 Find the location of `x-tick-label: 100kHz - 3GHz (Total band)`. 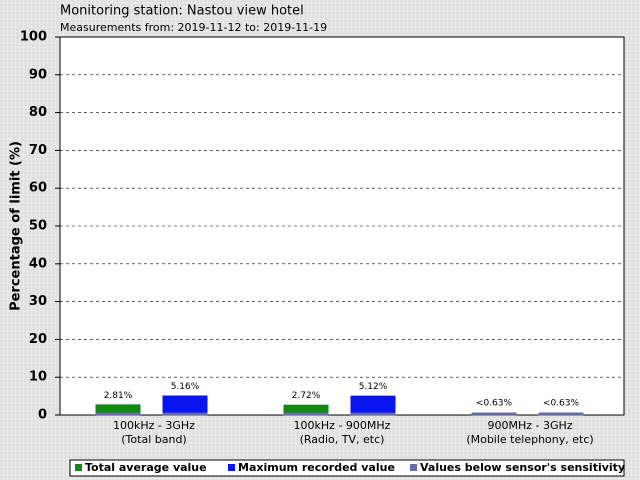

x-tick-label: 100kHz - 3GHz (Total band) is located at coordinates (154, 432).